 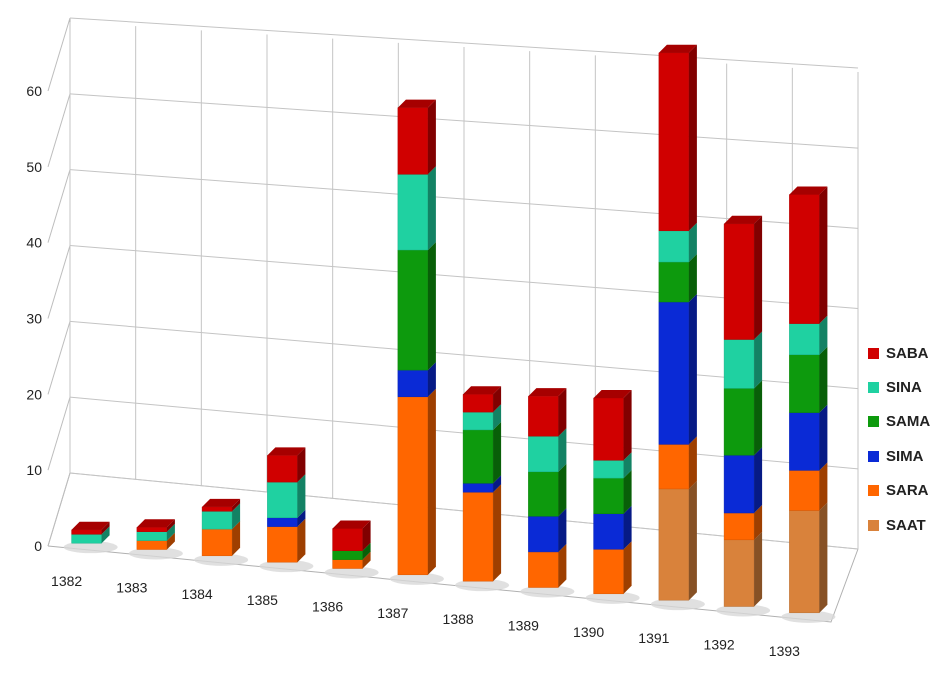 I want to click on y-axis-ticks: 0 10 20 30 40 50 60, so click(x=34, y=318).